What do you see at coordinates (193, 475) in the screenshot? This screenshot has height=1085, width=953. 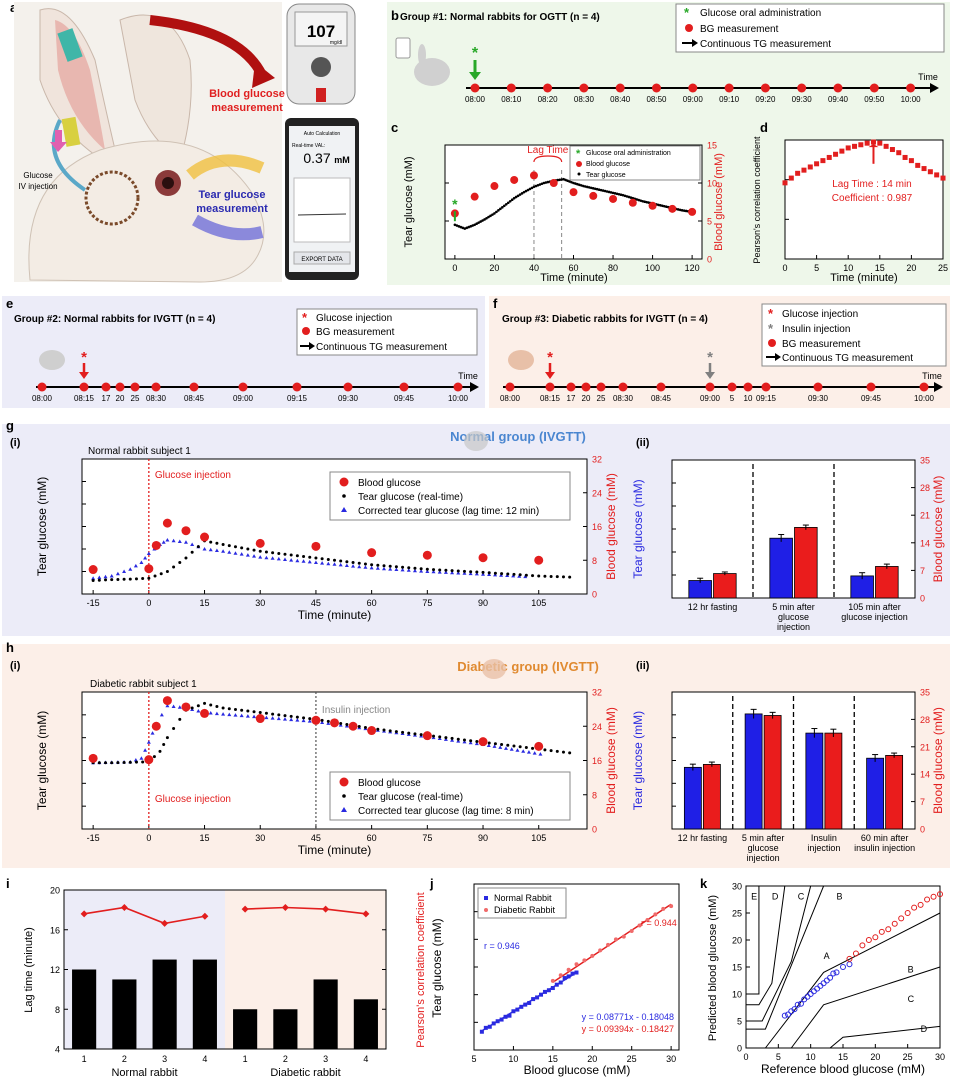 I see `injection-label: Glucose injection` at bounding box center [193, 475].